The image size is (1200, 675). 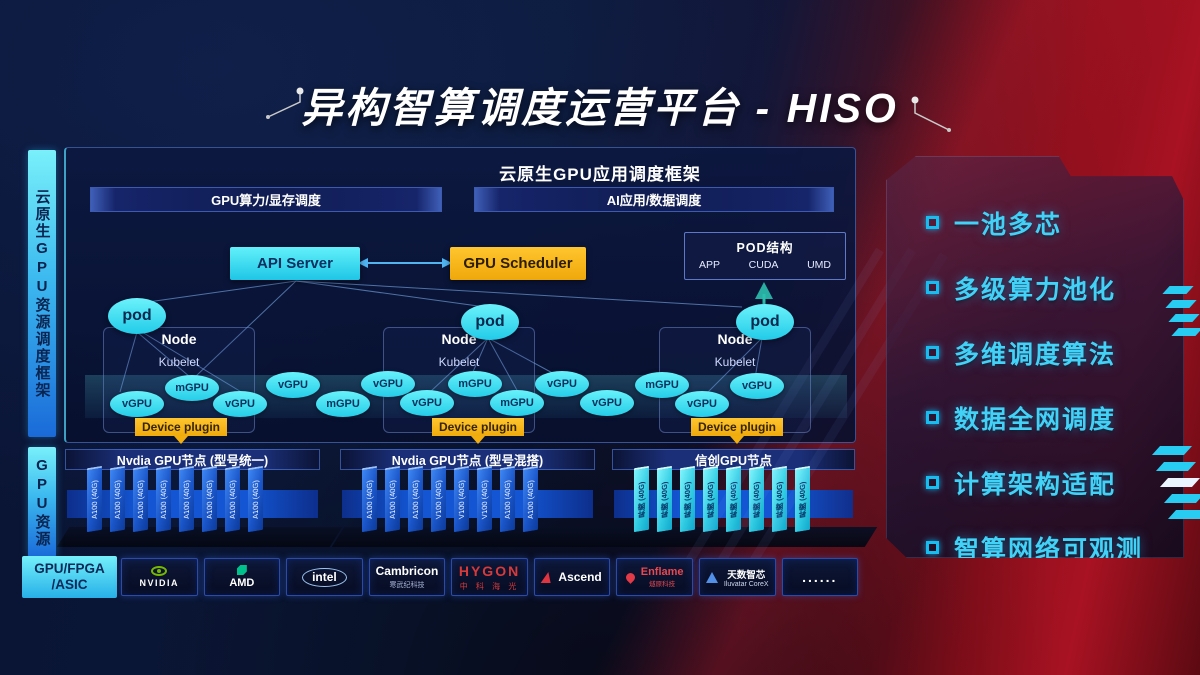 I want to click on pod-structure-item-app: APP, so click(x=710, y=265).